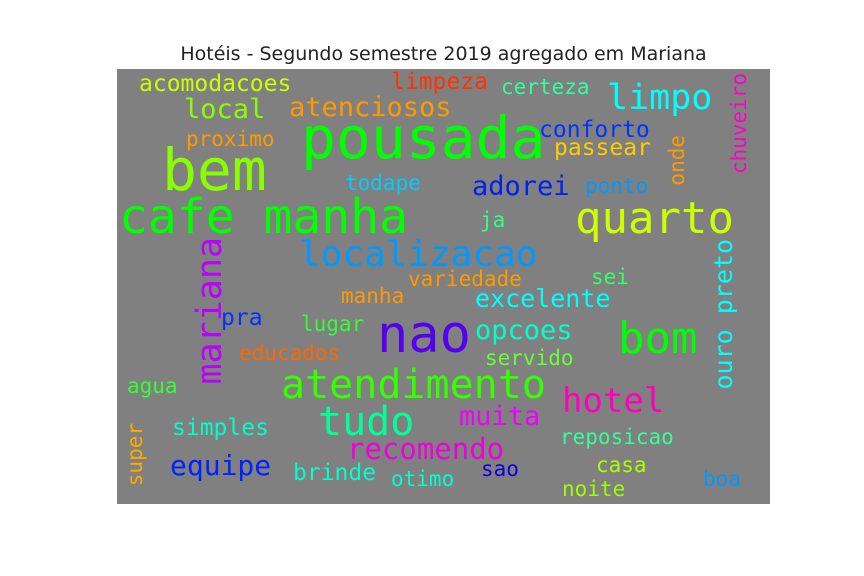  What do you see at coordinates (493, 220) in the screenshot?
I see `word-ja: ja` at bounding box center [493, 220].